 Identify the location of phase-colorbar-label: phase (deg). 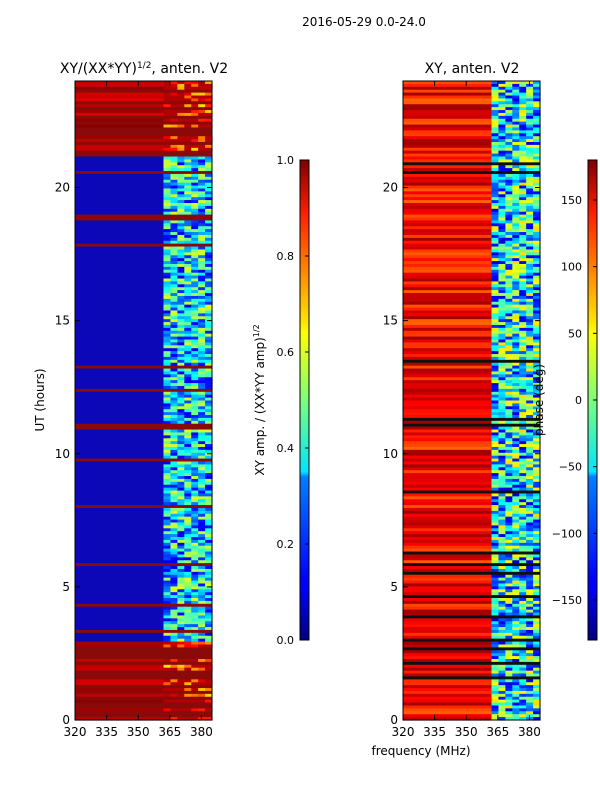
(539, 400).